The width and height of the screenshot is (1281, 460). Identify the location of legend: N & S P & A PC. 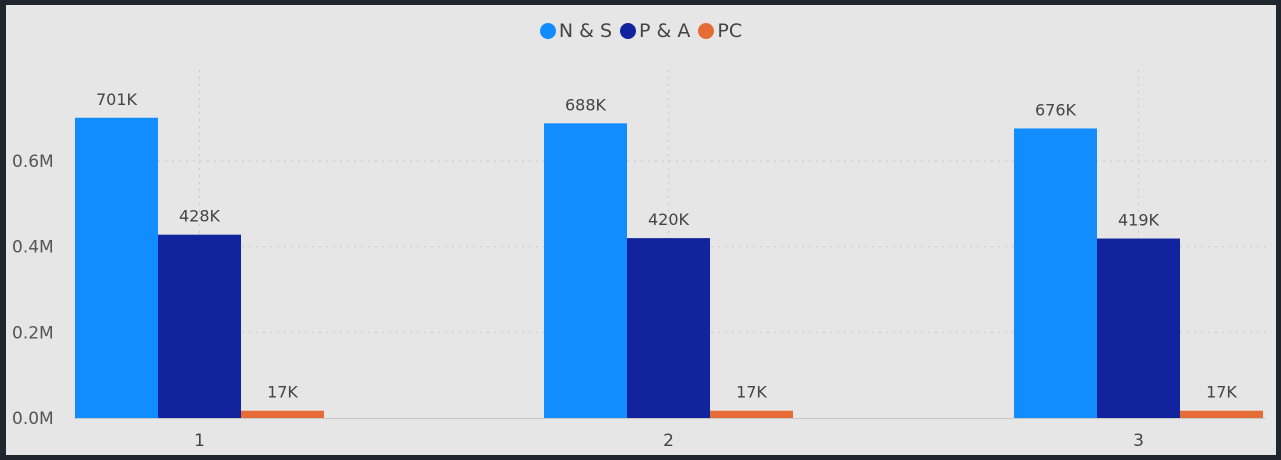
(641, 31).